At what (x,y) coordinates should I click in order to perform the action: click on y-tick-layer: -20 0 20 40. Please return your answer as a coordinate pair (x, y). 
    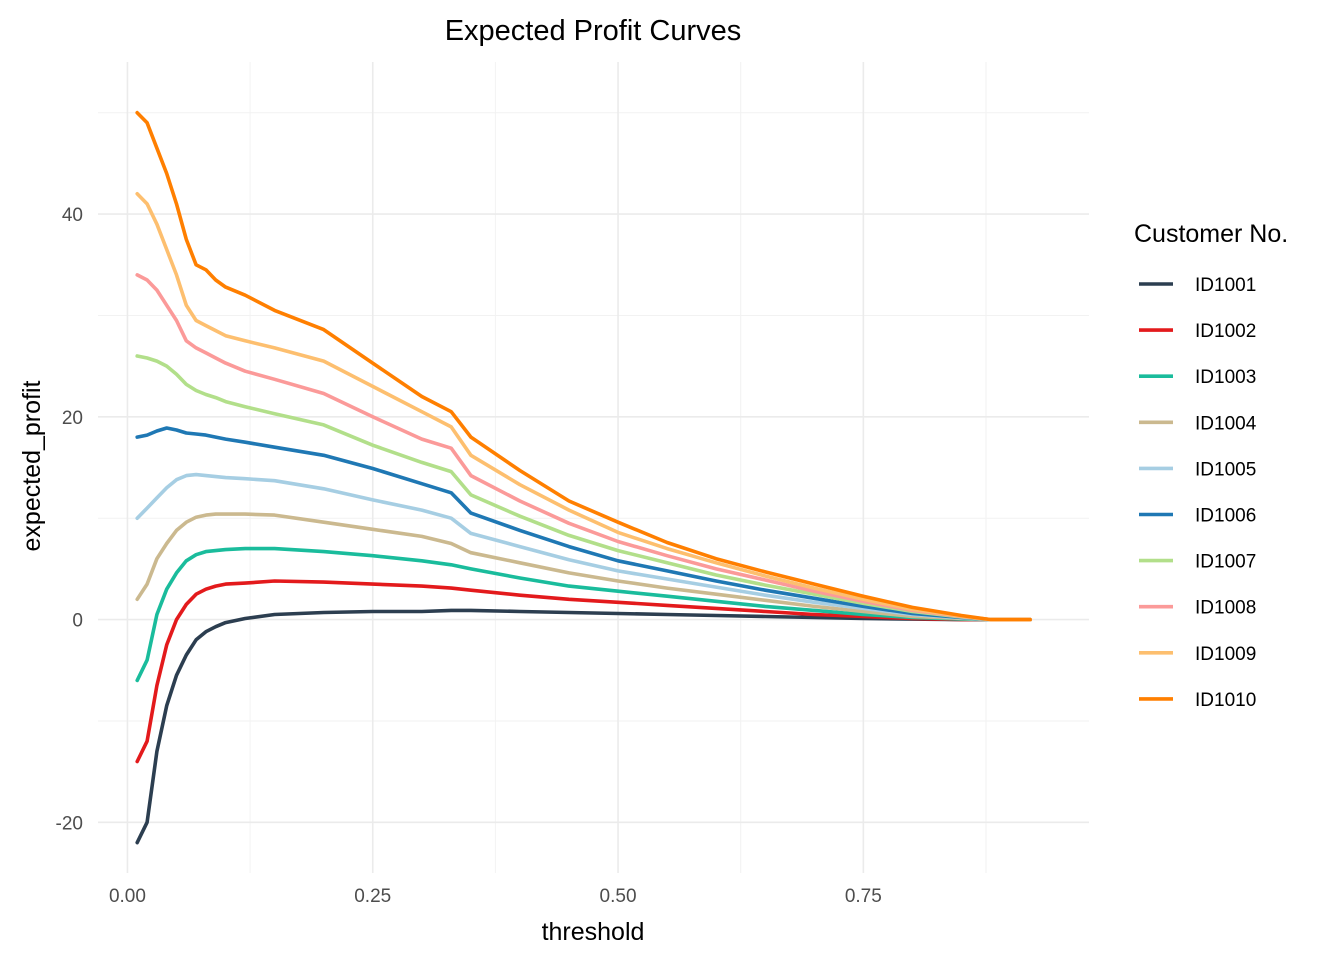
    Looking at the image, I should click on (69, 519).